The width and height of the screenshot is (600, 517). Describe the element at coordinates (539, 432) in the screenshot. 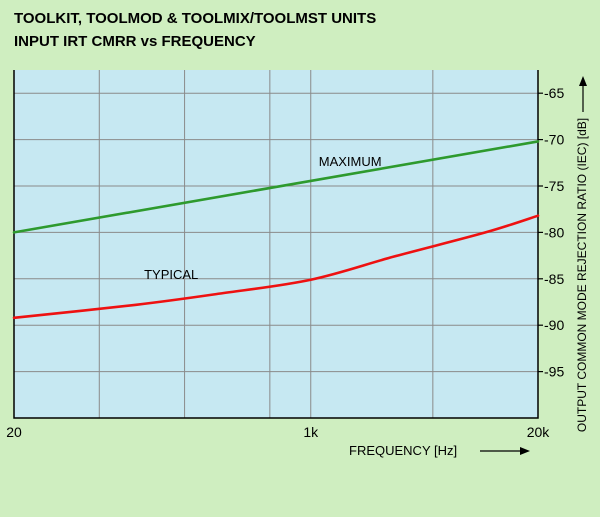

I see `x-tick-label: 20k` at that location.